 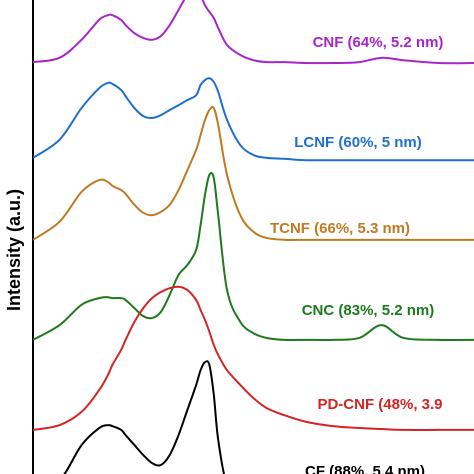 What do you see at coordinates (340, 228) in the screenshot?
I see `series-label: TCNF (66%, 5.3 nm)` at bounding box center [340, 228].